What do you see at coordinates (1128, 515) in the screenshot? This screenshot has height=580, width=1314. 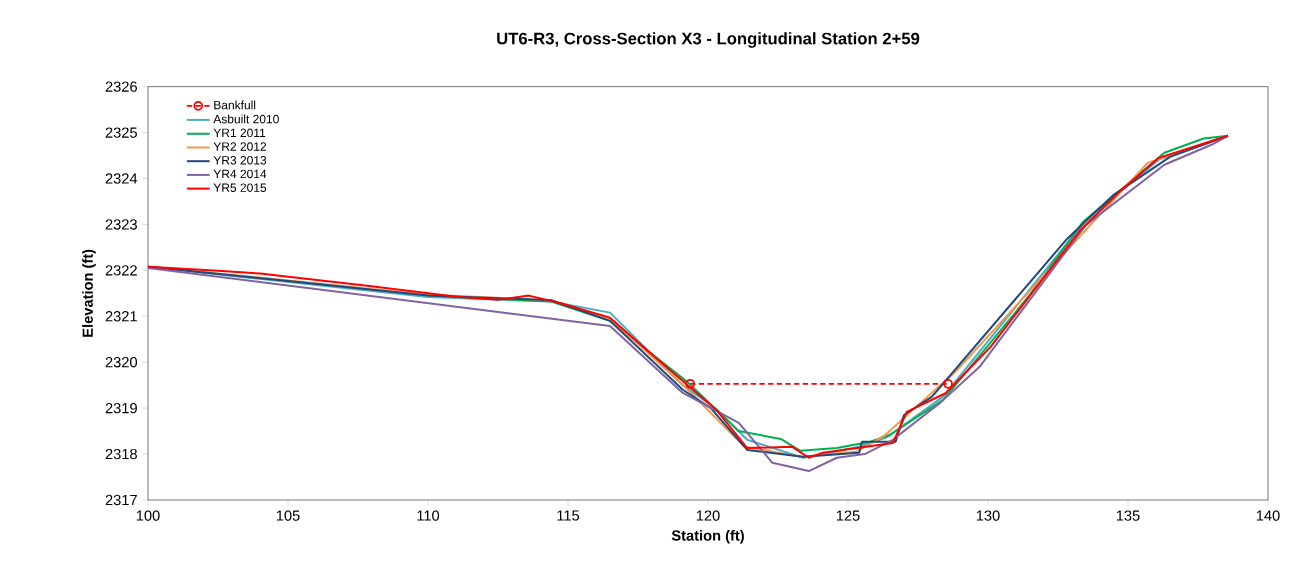 I see `x-tick-label: 135` at bounding box center [1128, 515].